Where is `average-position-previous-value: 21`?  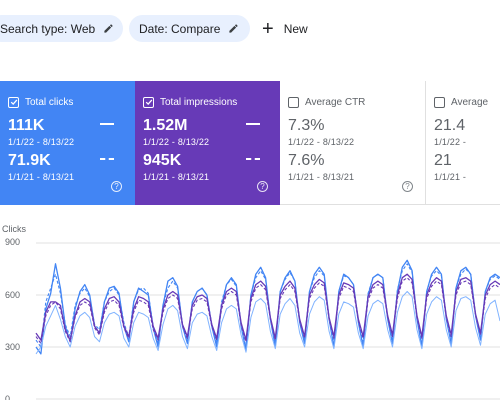 average-position-previous-value: 21 is located at coordinates (443, 160).